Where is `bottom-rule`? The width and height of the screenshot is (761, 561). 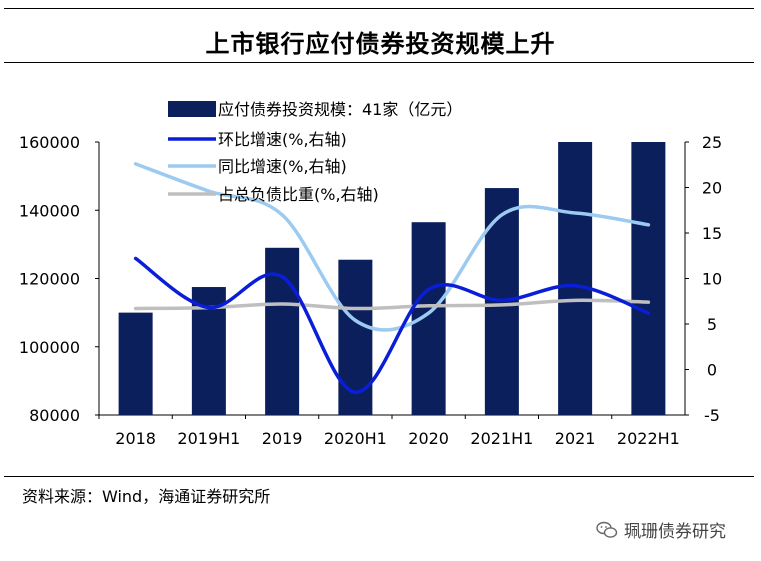 bottom-rule is located at coordinates (379, 476).